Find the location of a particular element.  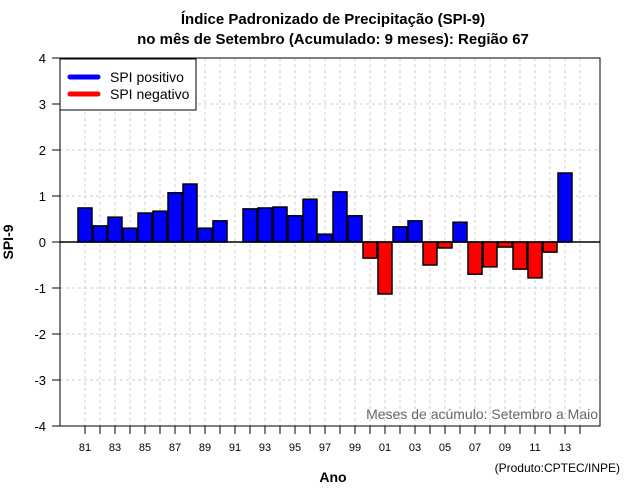

x-tick-label: 91 is located at coordinates (235, 448).